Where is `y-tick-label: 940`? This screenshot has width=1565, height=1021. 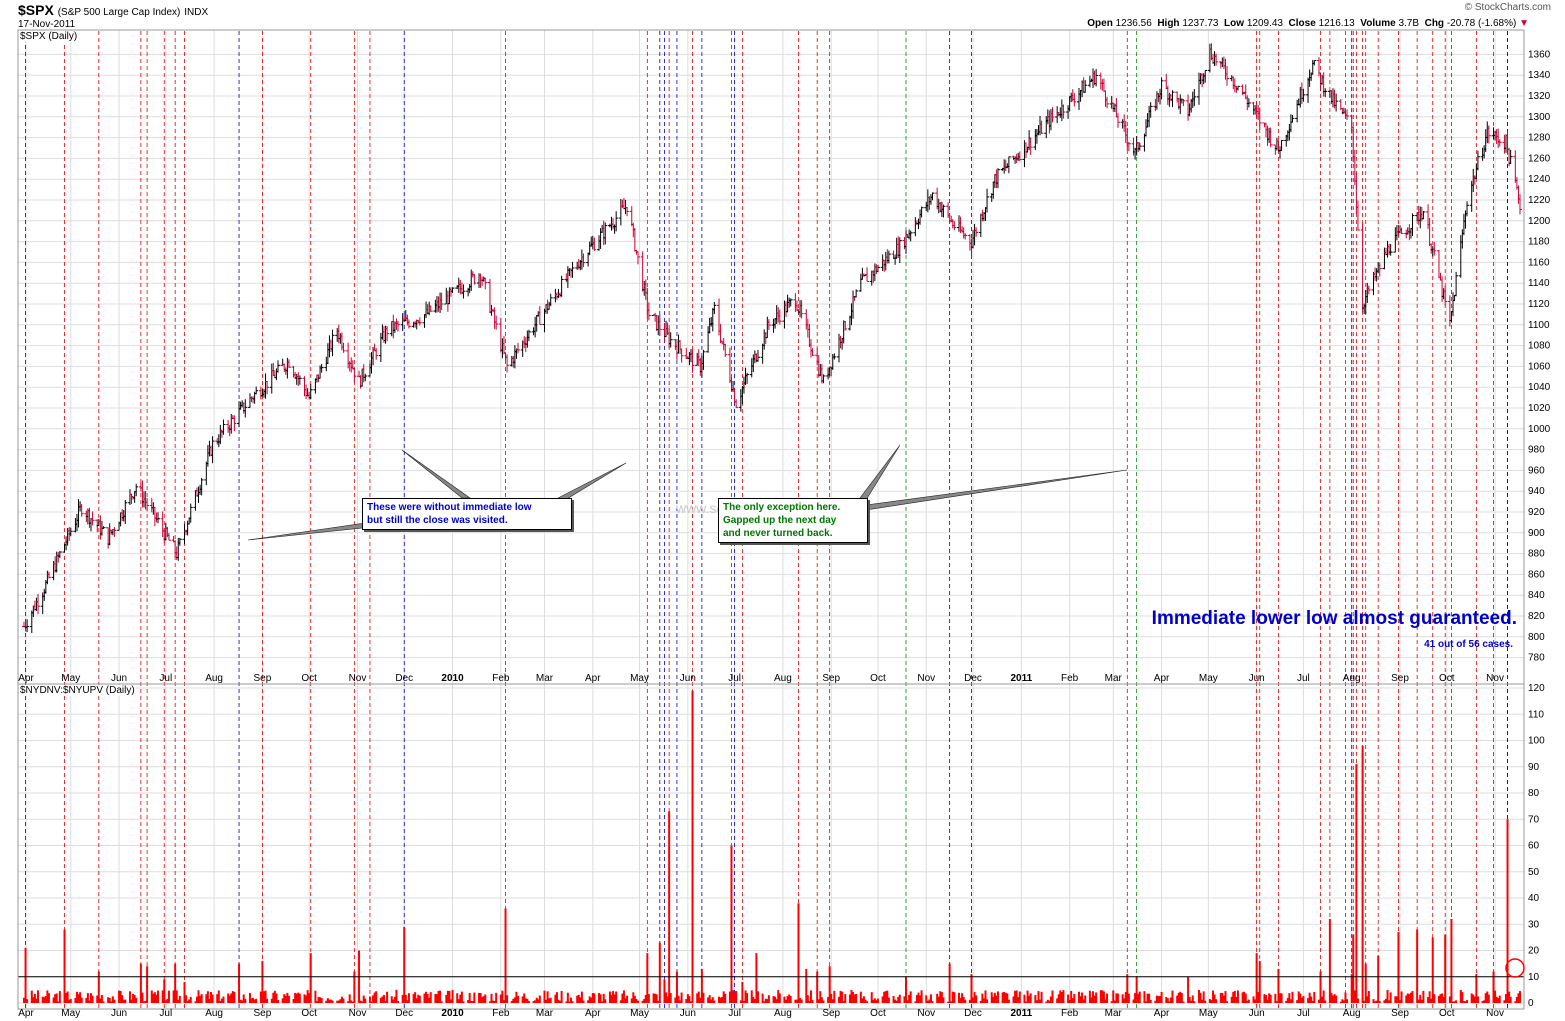 y-tick-label: 940 is located at coordinates (1536, 491).